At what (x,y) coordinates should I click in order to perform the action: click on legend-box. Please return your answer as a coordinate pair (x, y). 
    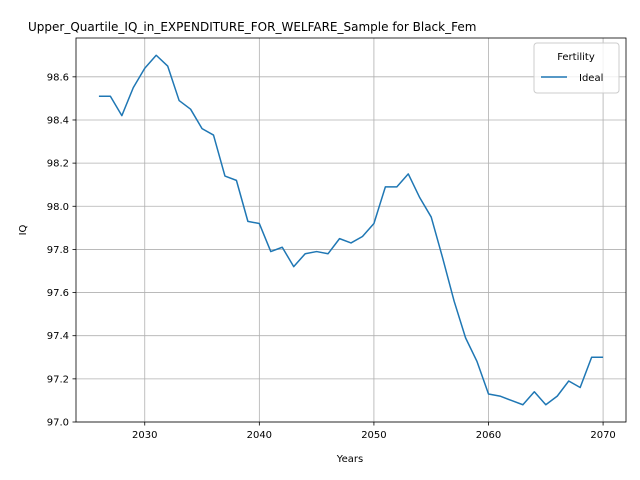
    Looking at the image, I should click on (576, 68).